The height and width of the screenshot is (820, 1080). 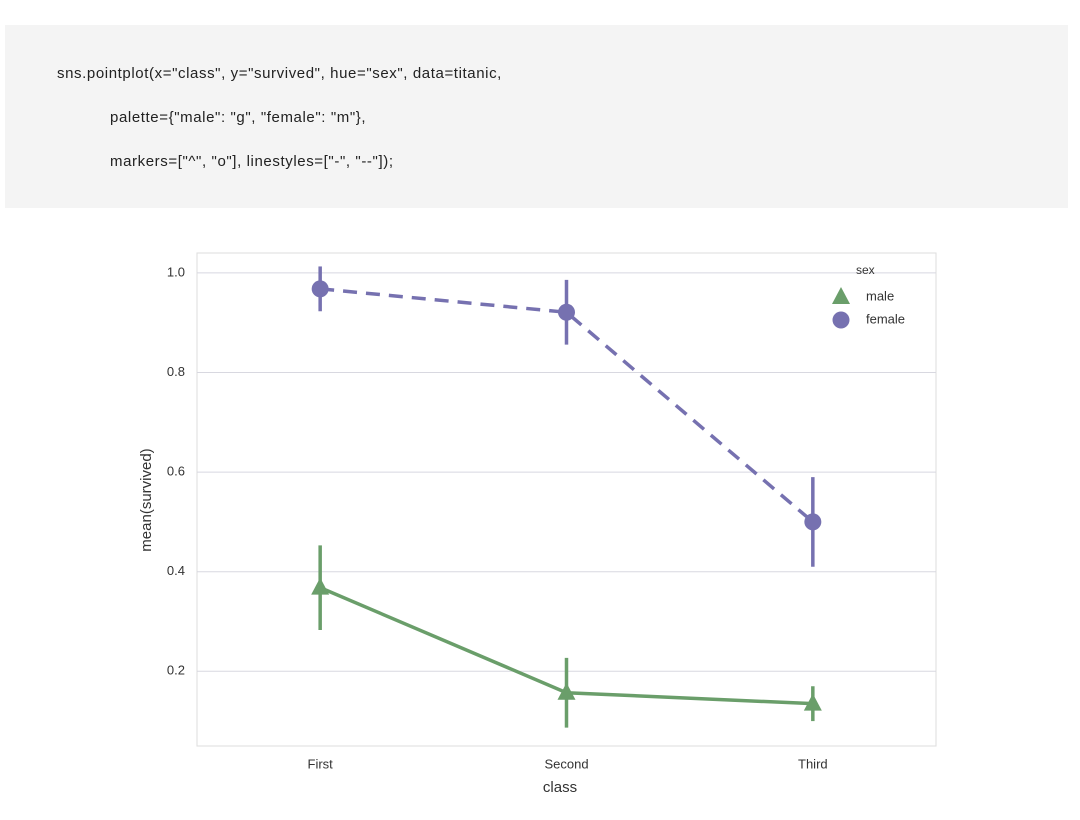 I want to click on legend-label: male, so click(x=880, y=295).